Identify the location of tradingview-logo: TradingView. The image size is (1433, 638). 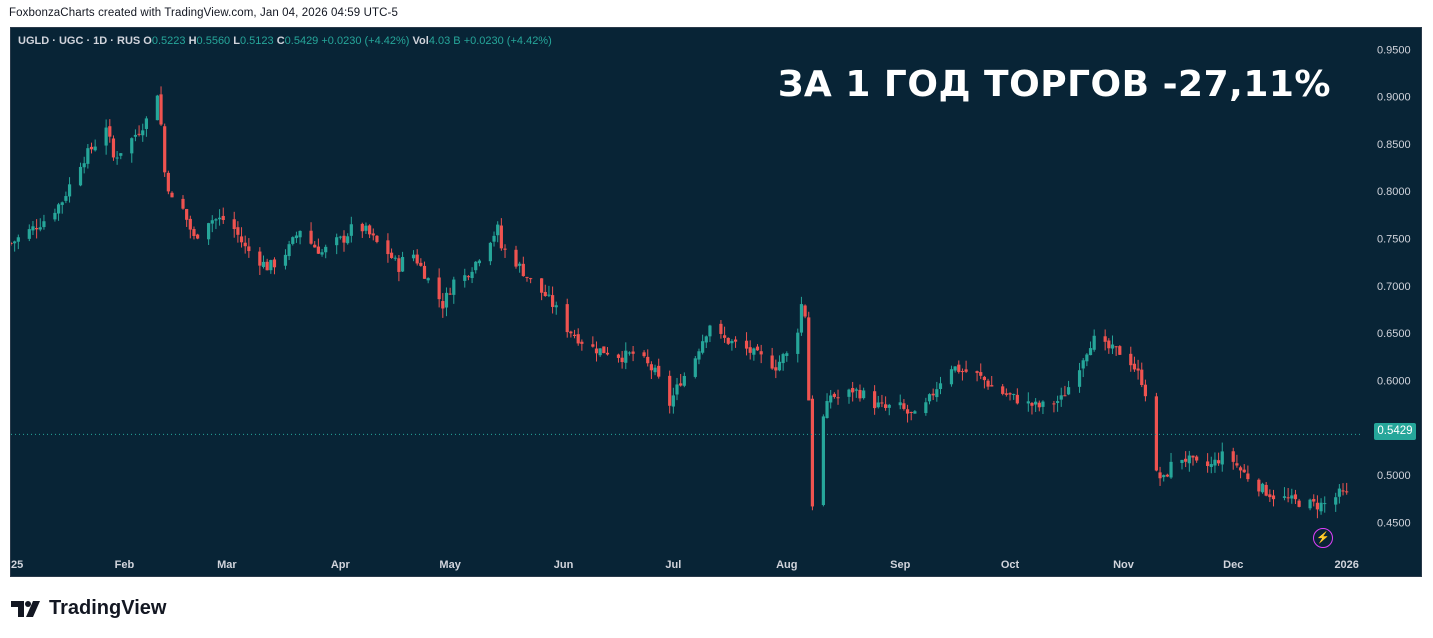
(88, 608).